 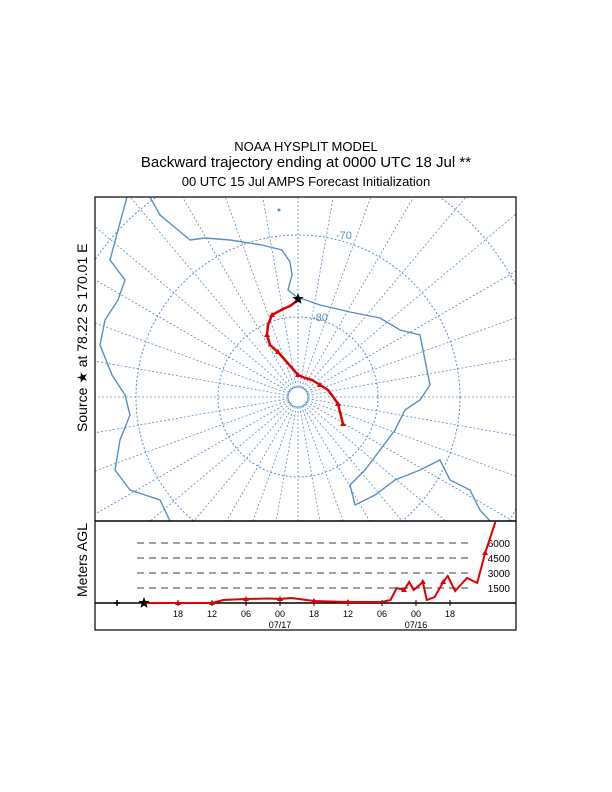 What do you see at coordinates (499, 589) in the screenshot?
I see `y-tick-label: 1500` at bounding box center [499, 589].